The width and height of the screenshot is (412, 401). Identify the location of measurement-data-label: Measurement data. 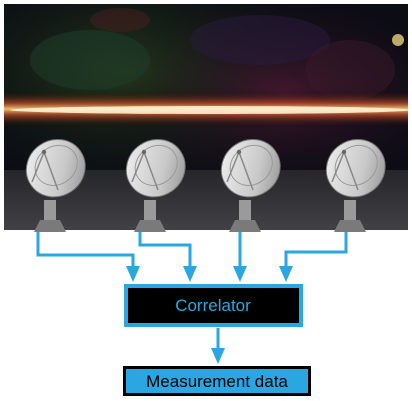
(217, 381).